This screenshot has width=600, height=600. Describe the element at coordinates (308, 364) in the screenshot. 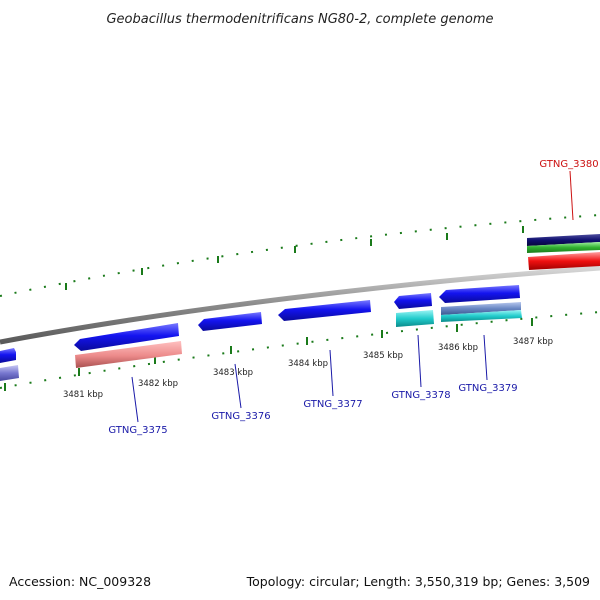

I see `tick-label: 3484 kbp` at that location.